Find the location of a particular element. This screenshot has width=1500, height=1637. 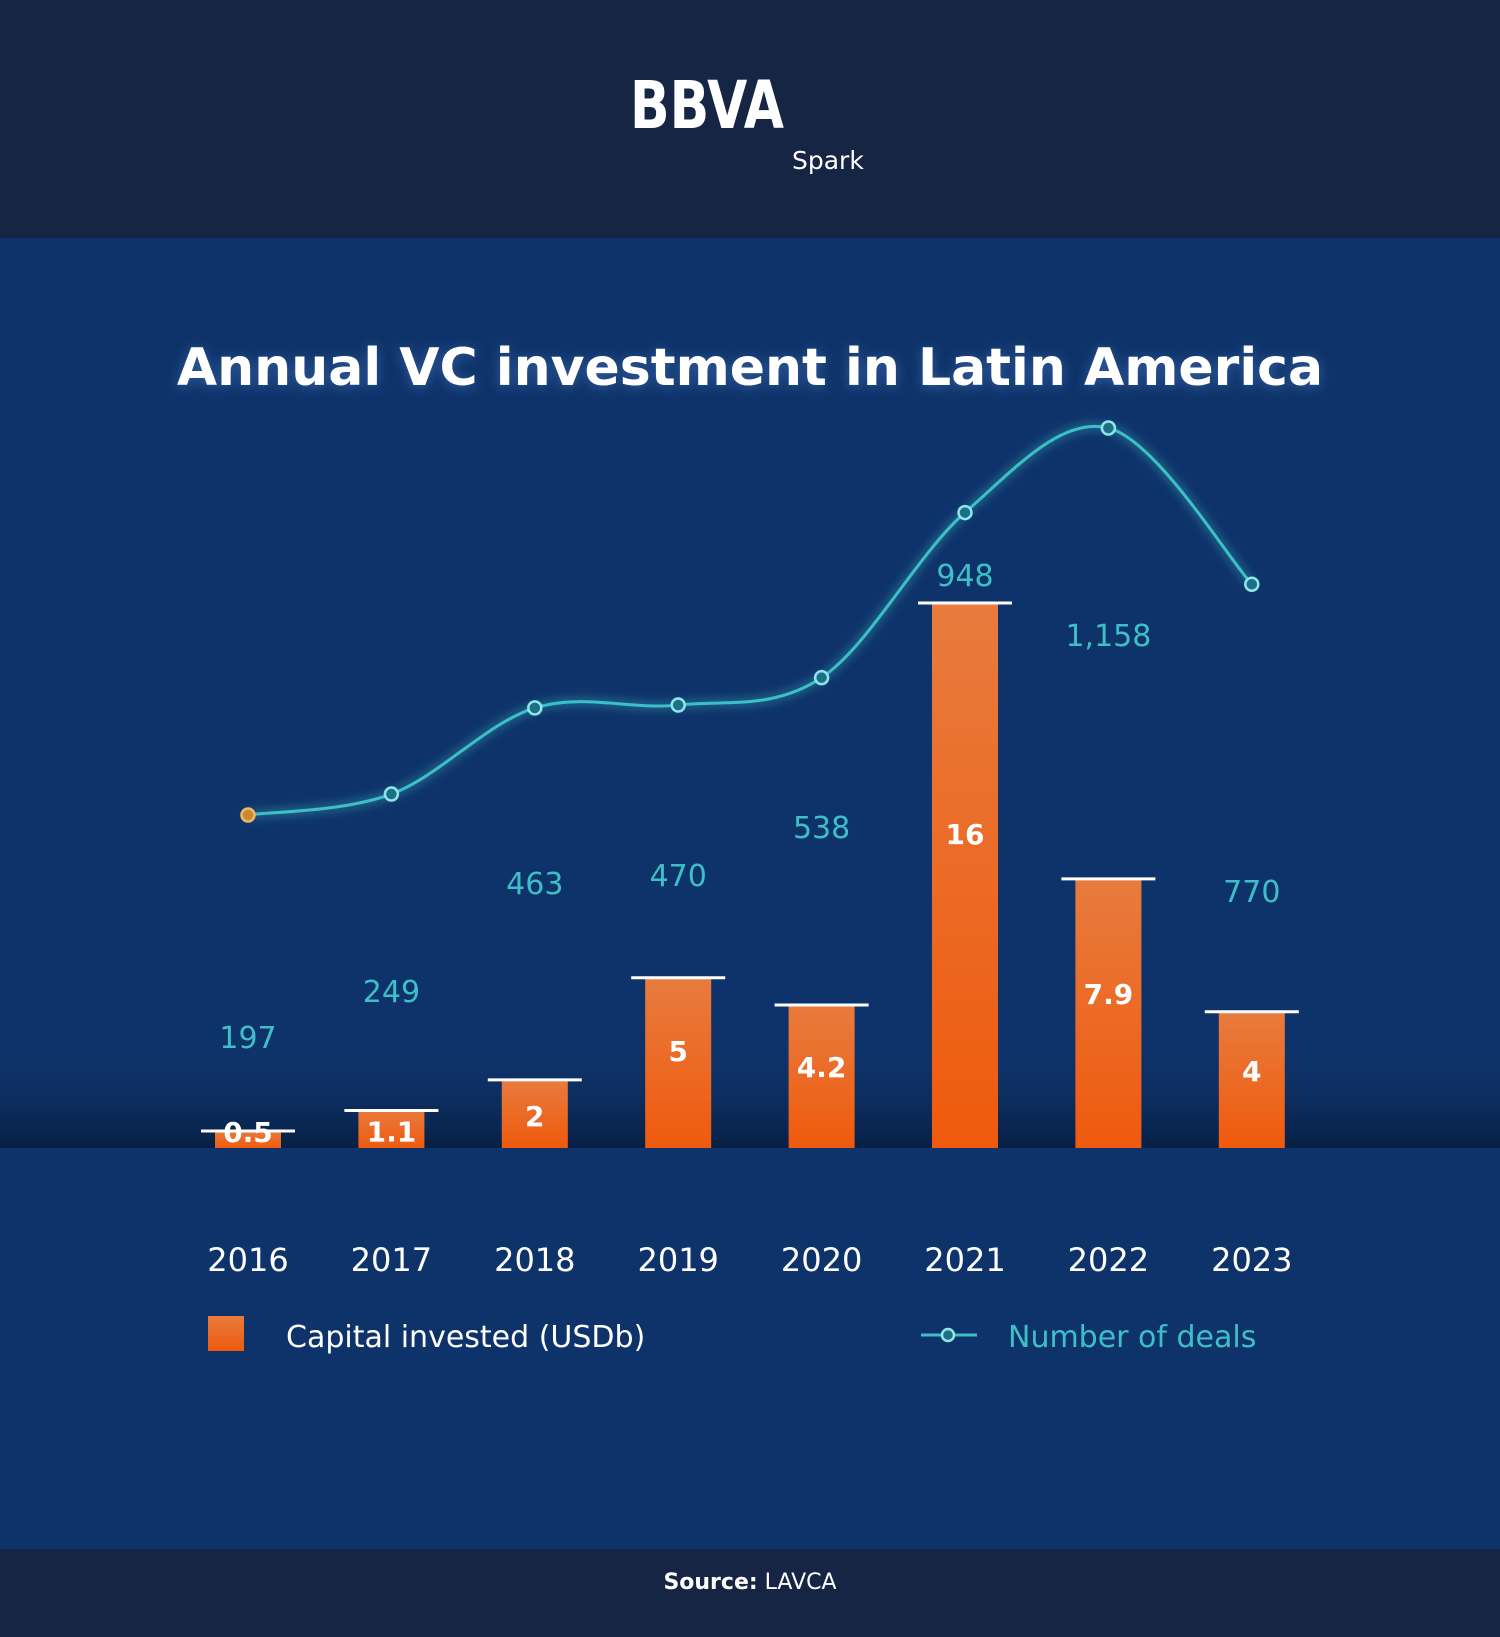

bar-2018 is located at coordinates (534, 1113).